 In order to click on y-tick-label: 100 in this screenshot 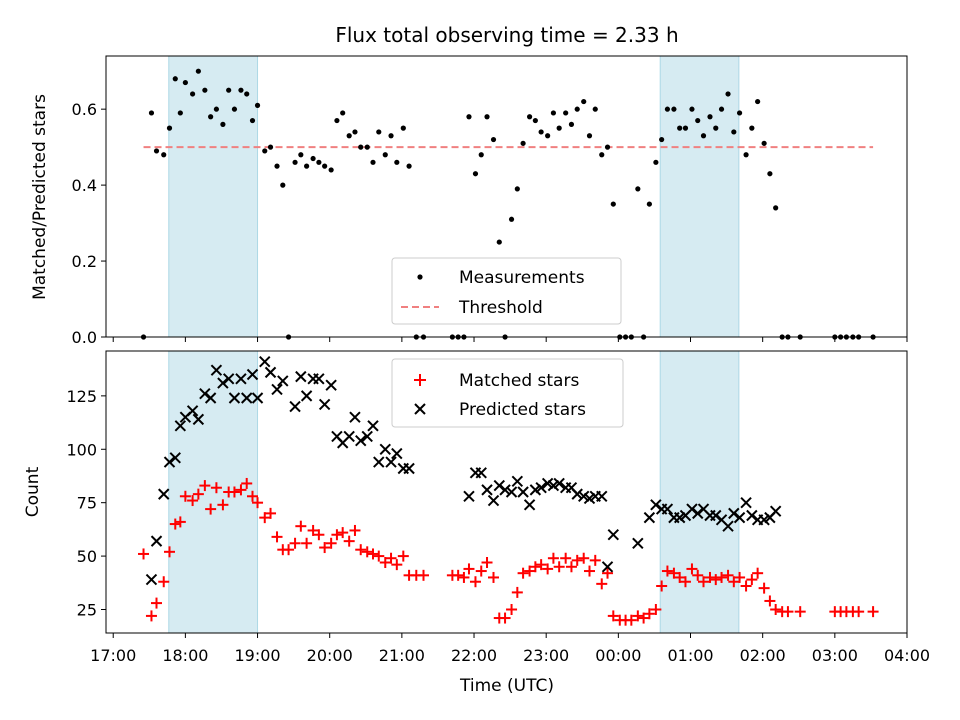, I will do `click(81, 449)`.